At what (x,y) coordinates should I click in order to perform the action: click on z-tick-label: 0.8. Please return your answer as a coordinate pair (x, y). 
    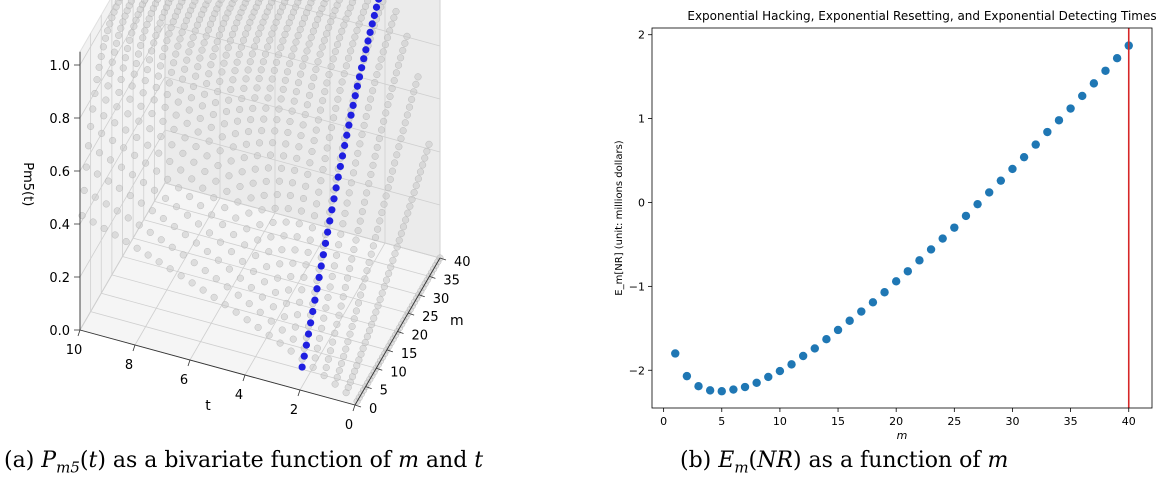
    Looking at the image, I should click on (59, 119).